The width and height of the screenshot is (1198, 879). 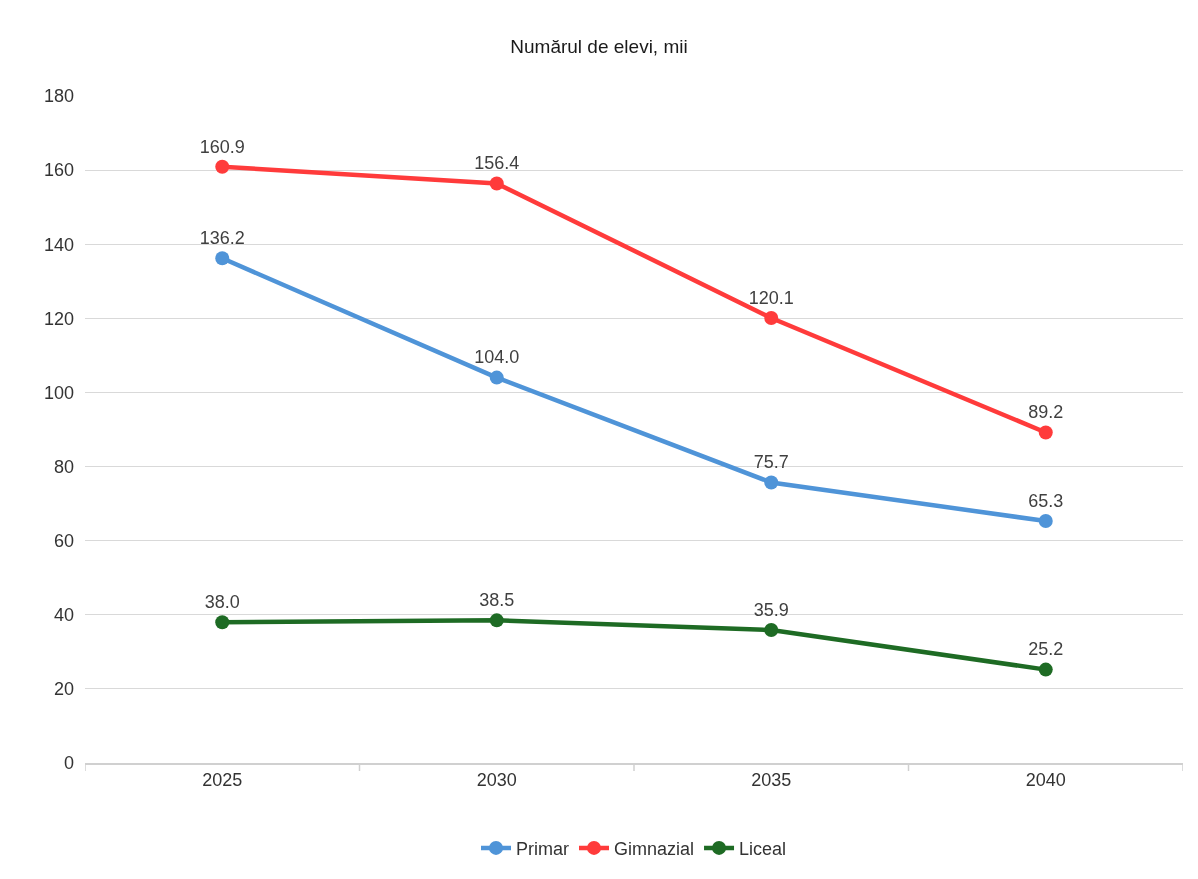 I want to click on x-tick-label: 2030, so click(x=496, y=780).